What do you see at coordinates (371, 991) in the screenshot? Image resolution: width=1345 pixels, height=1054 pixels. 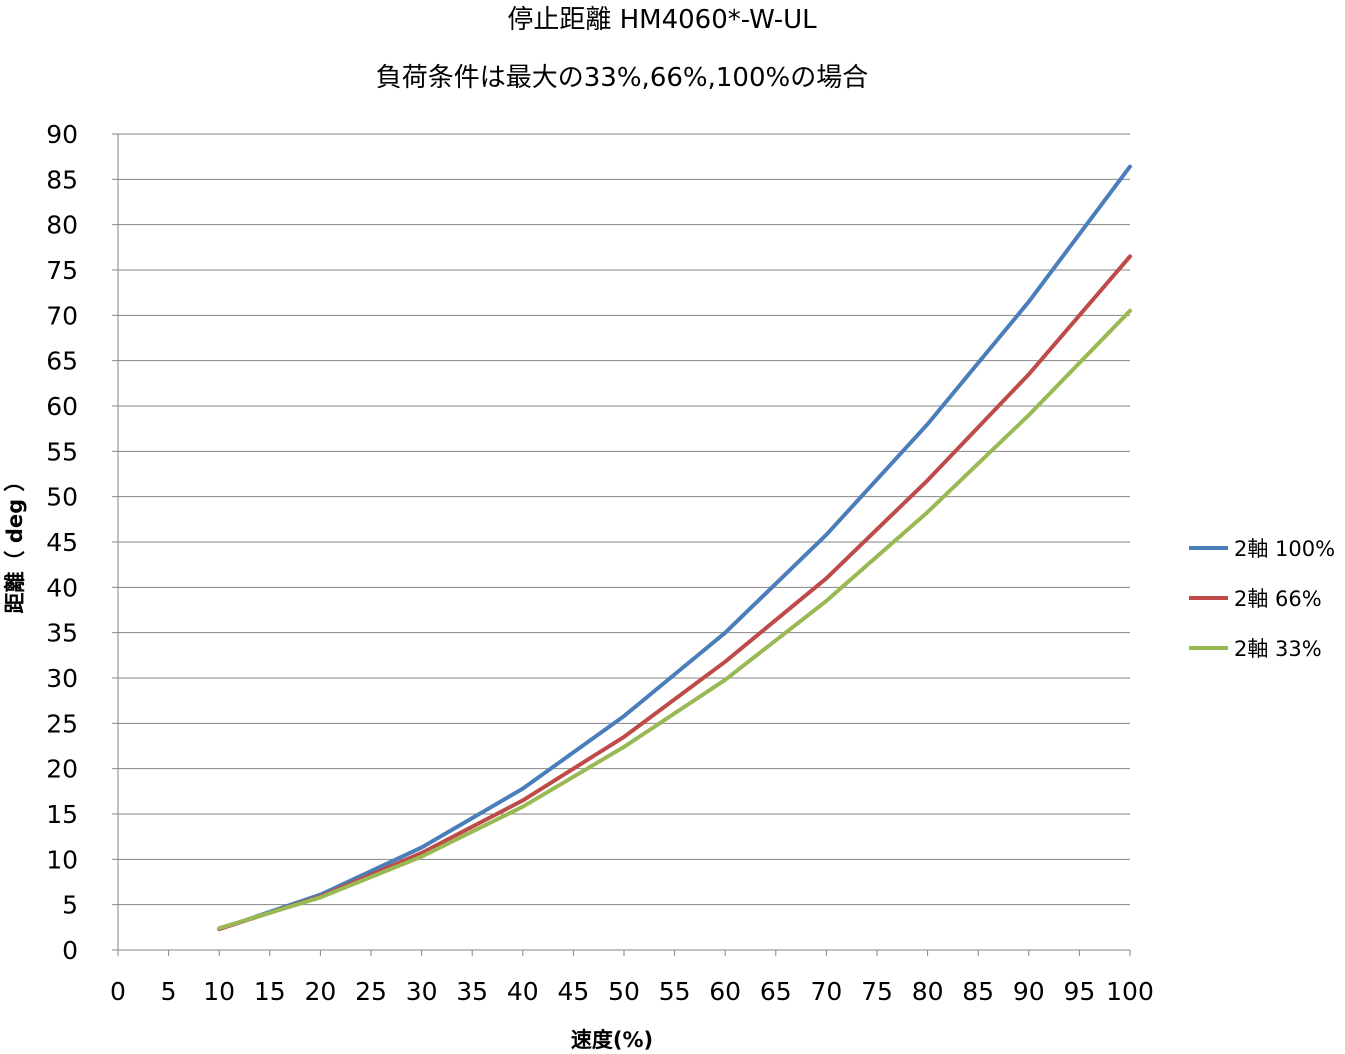 I see `x-tick-label: 25` at bounding box center [371, 991].